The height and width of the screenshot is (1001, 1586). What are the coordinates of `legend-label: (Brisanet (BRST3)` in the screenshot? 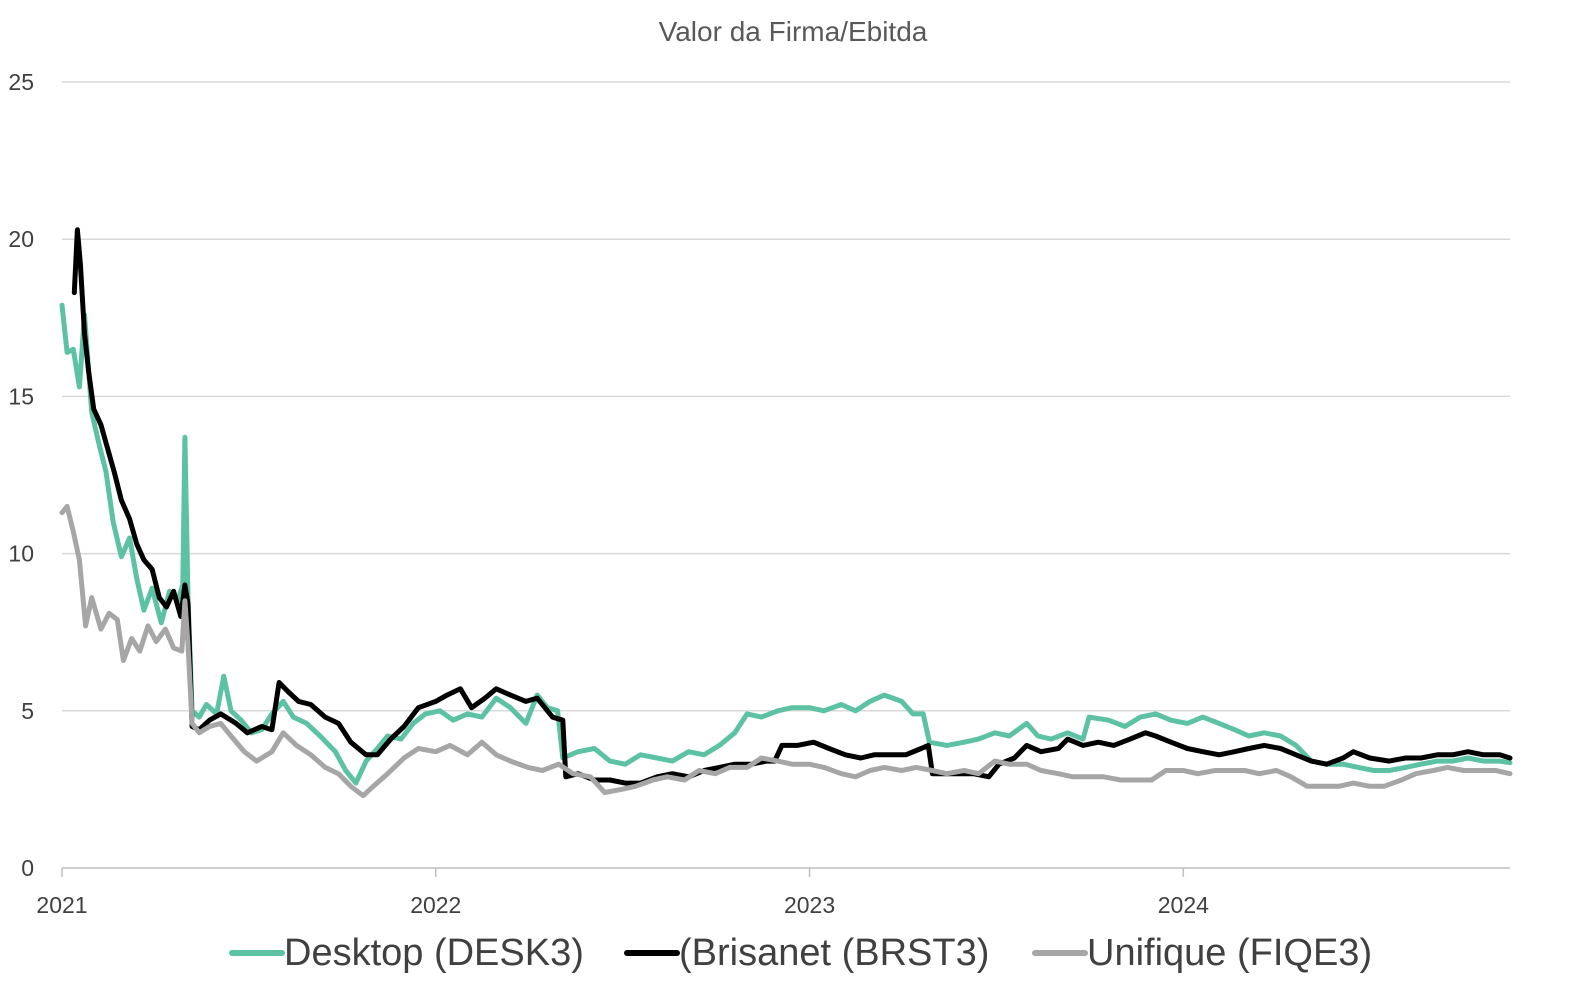 It's located at (834, 953).